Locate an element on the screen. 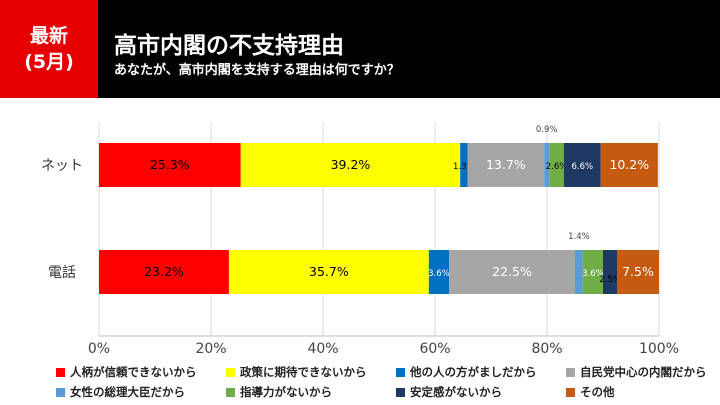  legend-item: 安定感がないから is located at coordinates (481, 392).